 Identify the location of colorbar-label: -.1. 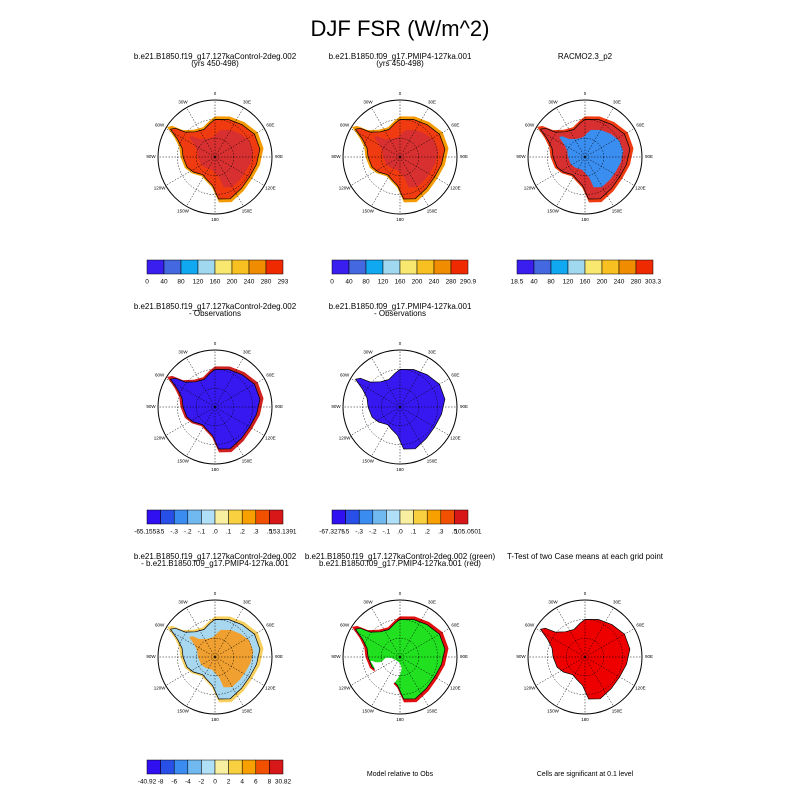
(387, 532).